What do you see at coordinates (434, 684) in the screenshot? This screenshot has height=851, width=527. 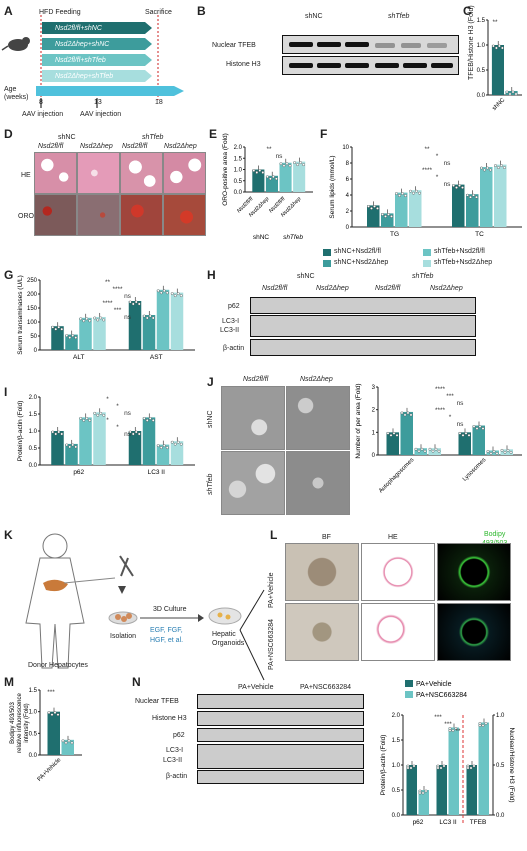 I see `legend-label: PA+Vehicle` at bounding box center [434, 684].